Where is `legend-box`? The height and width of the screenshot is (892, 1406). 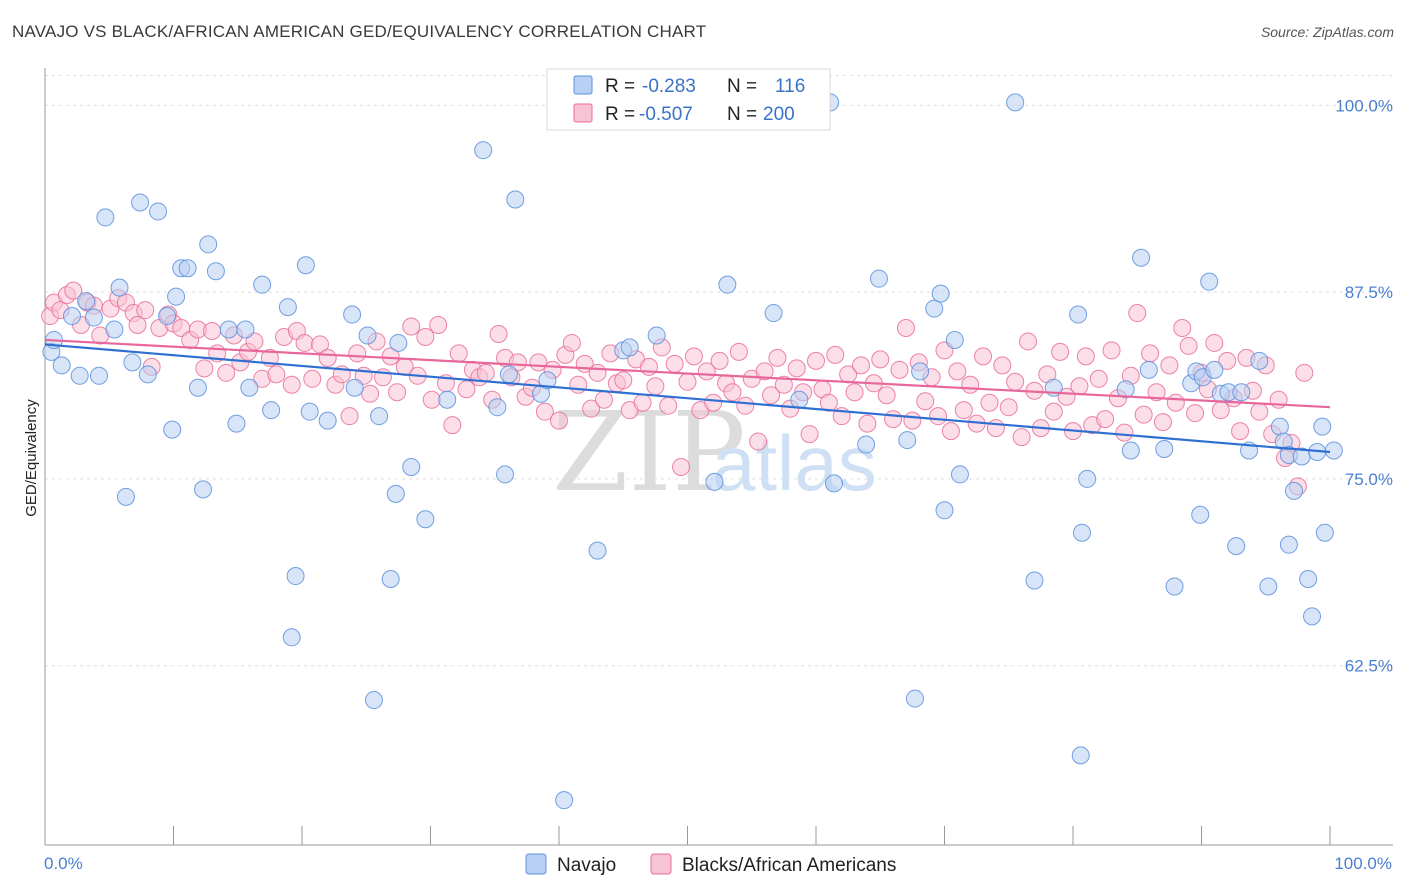 legend-box is located at coordinates (688, 99).